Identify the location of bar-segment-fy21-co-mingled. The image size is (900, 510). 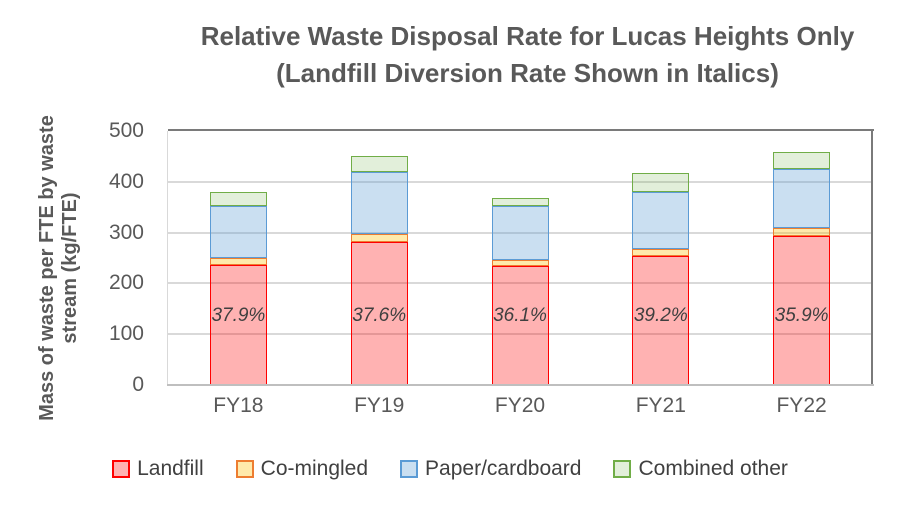
(661, 252).